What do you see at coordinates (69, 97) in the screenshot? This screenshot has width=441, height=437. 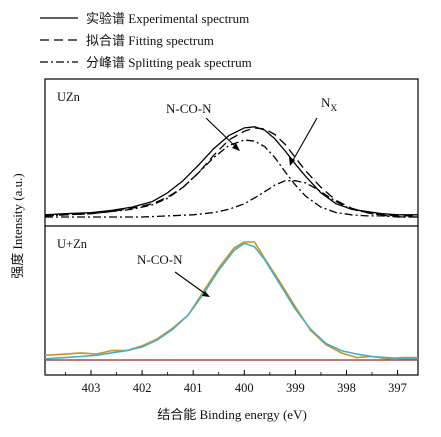 I see `panel-label-uzn: UZn` at bounding box center [69, 97].